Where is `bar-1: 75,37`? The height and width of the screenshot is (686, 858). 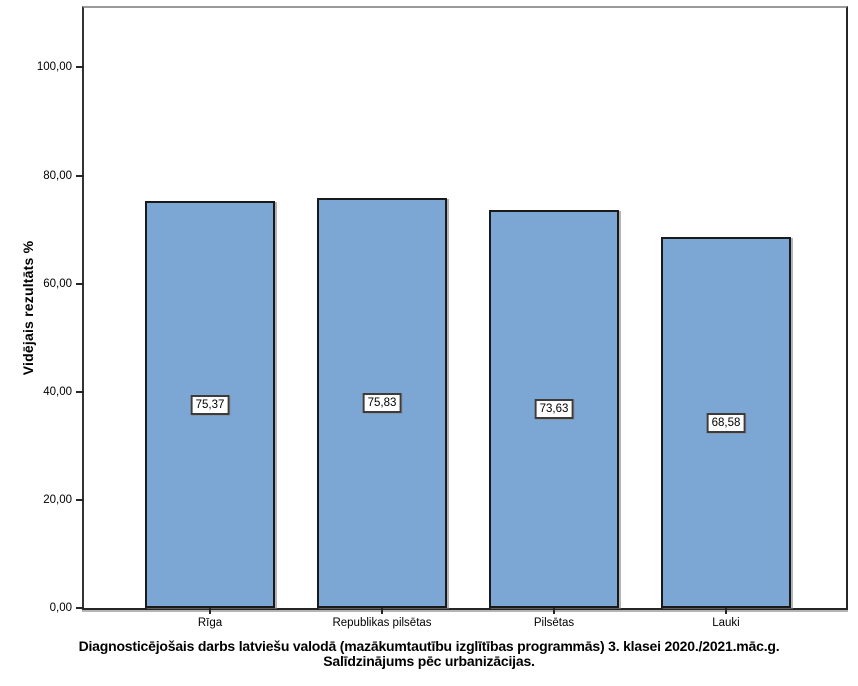
bar-1: 75,37 is located at coordinates (210, 404).